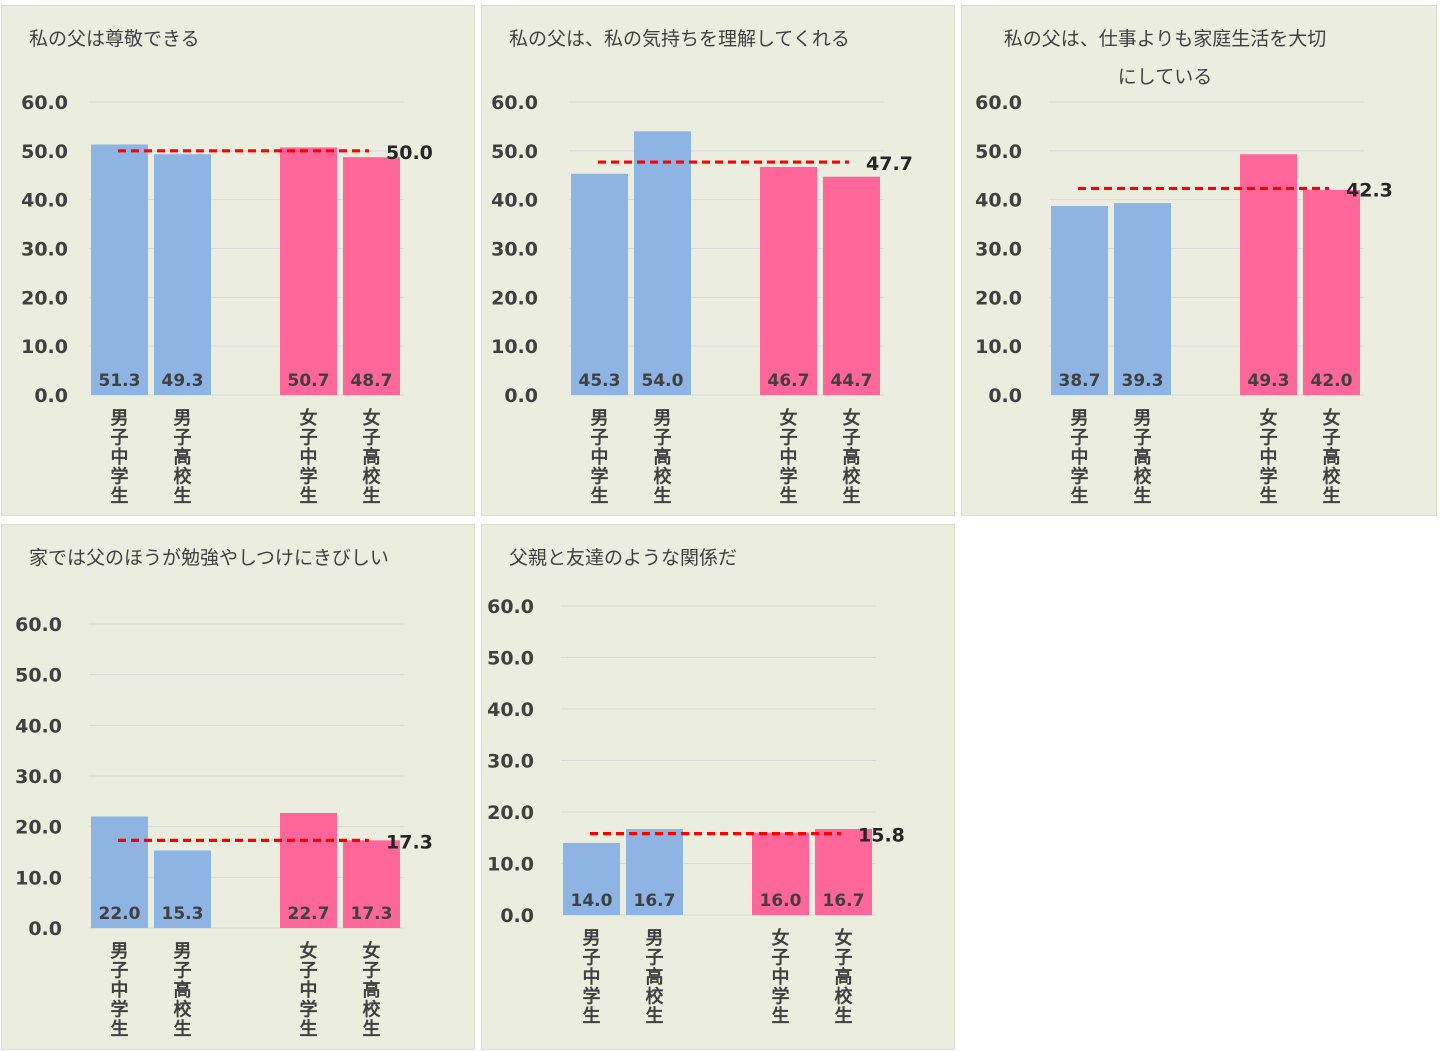 This screenshot has height=1051, width=1441. I want to click on data-label: 14.0, so click(592, 901).